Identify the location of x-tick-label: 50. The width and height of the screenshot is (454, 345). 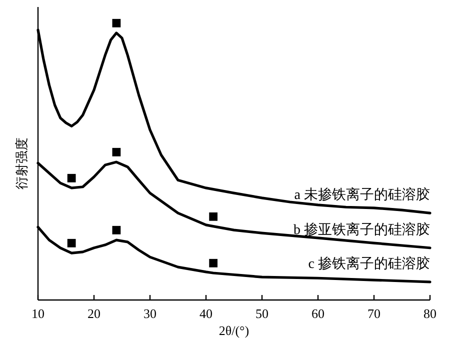
(262, 313).